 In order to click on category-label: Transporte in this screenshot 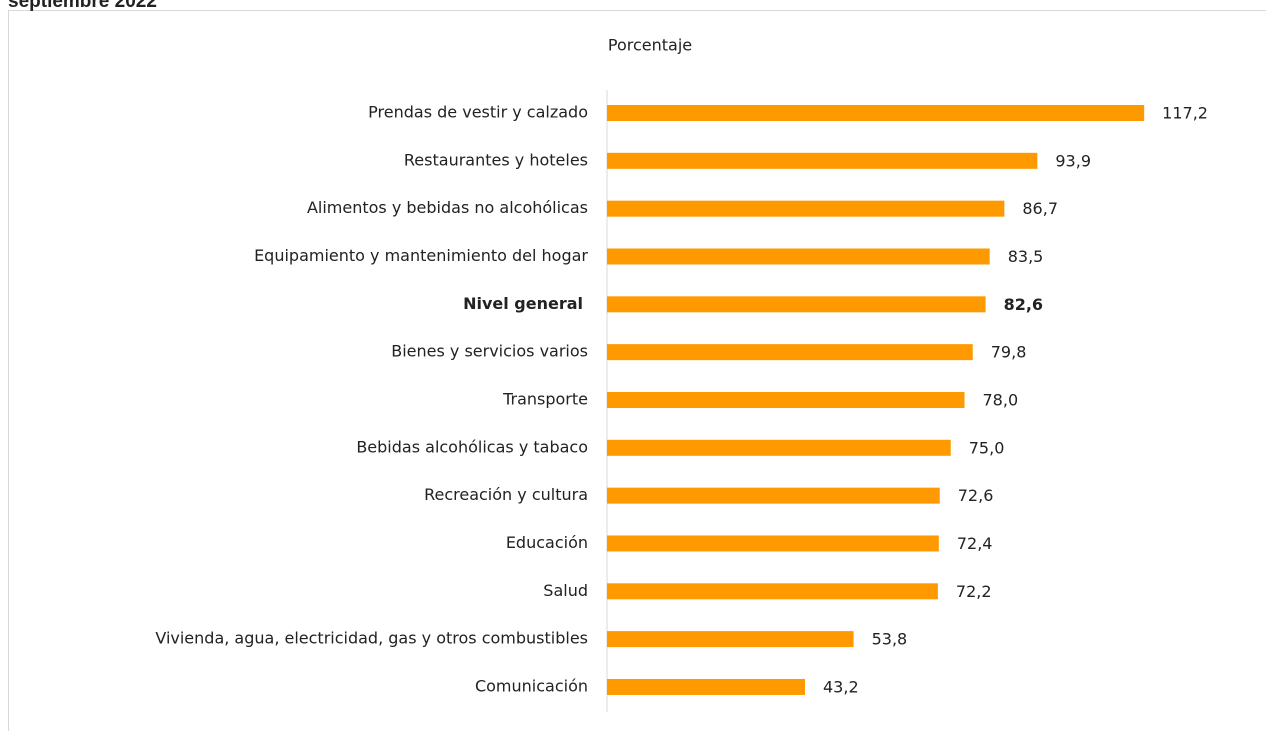, I will do `click(545, 398)`.